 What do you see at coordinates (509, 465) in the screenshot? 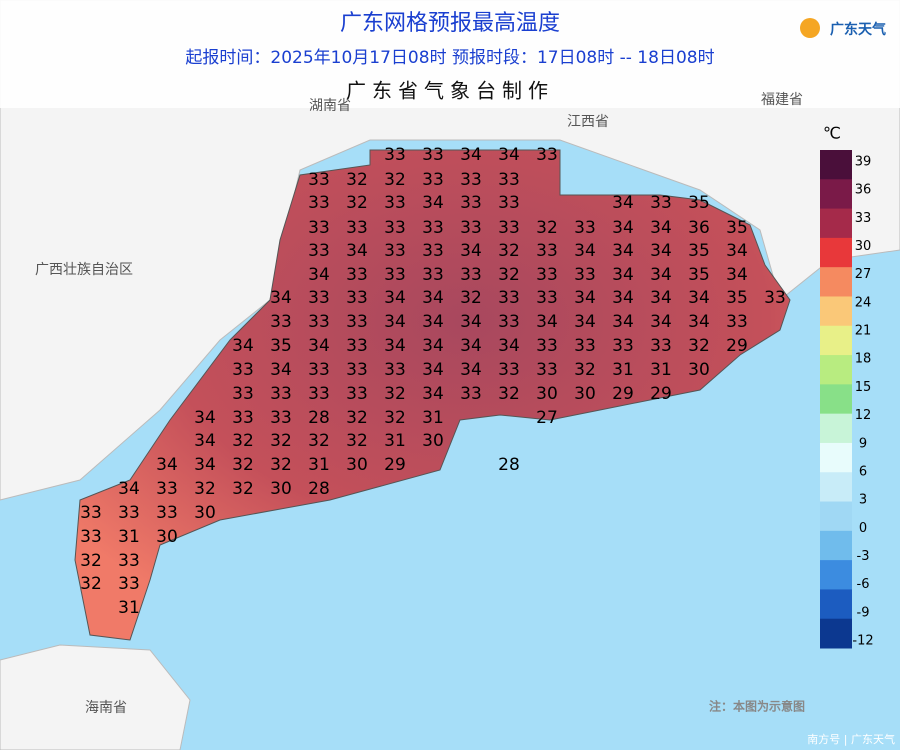
I see `grid-value: 28` at bounding box center [509, 465].